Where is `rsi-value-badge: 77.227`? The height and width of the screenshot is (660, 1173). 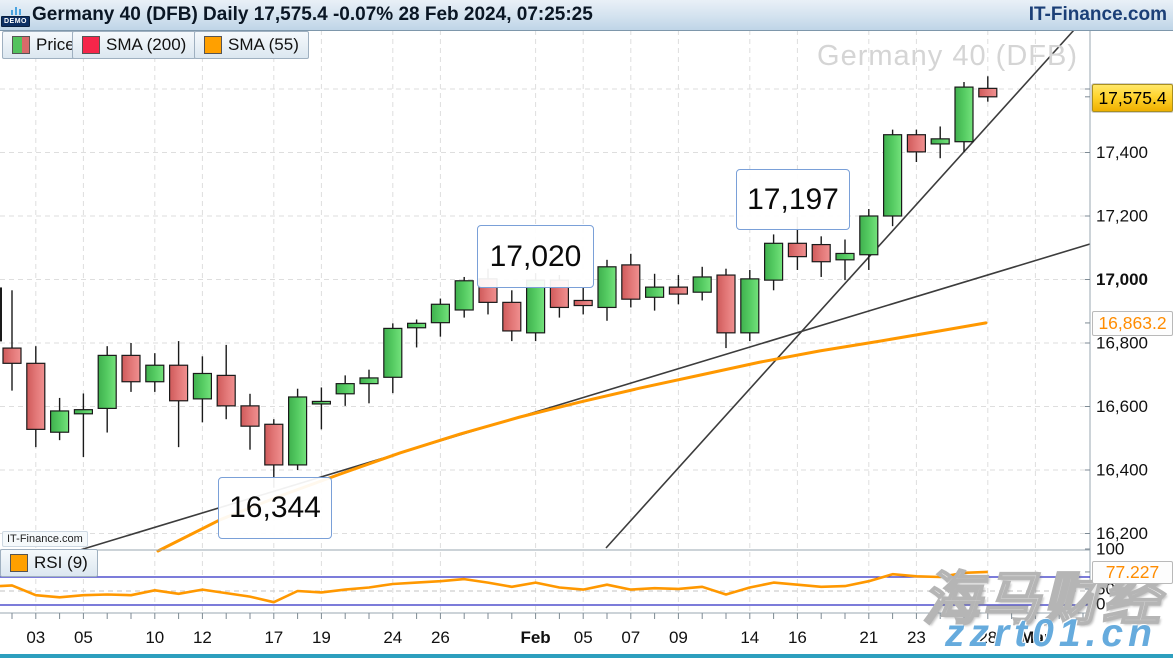
rsi-value-badge: 77.227 is located at coordinates (1132, 572).